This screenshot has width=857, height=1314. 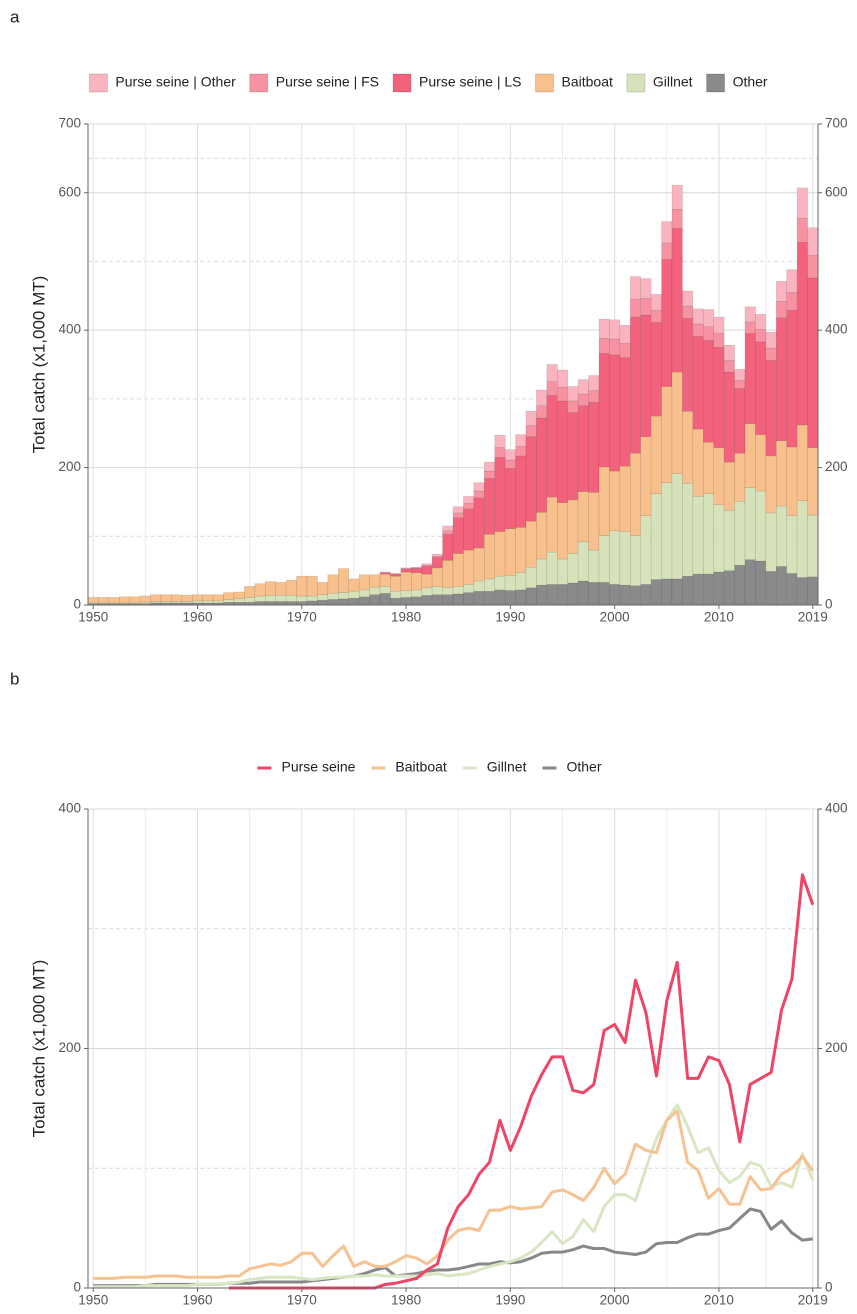 What do you see at coordinates (470, 82) in the screenshot?
I see `legend-label: Purse seine | LS` at bounding box center [470, 82].